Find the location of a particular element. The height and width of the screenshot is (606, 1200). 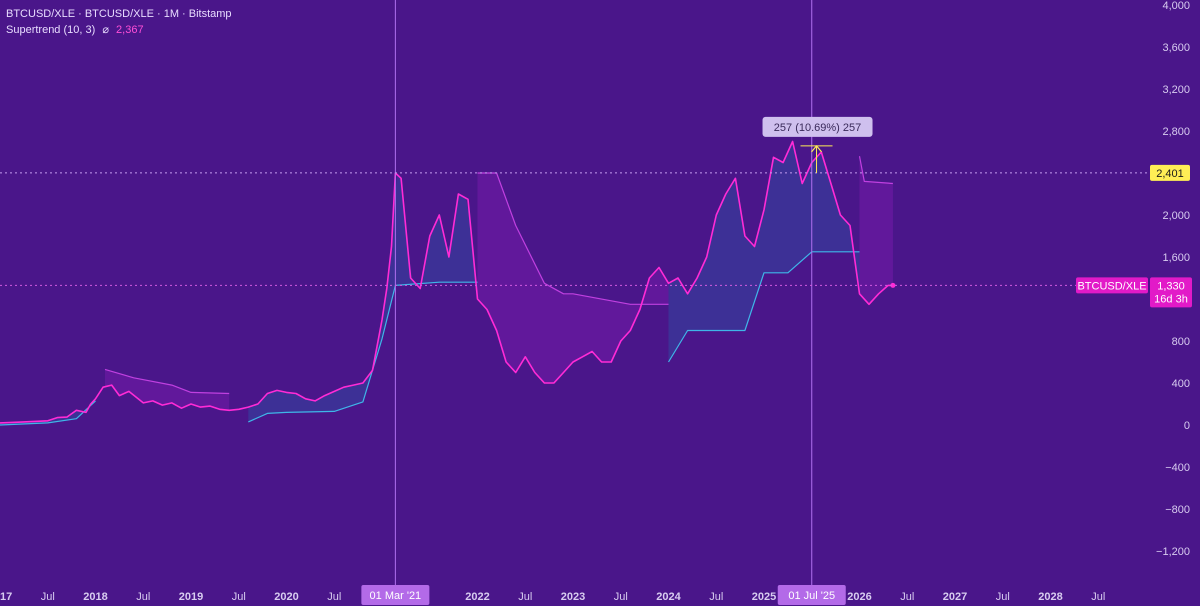

high-price-badge: 2,401 is located at coordinates (1170, 172).